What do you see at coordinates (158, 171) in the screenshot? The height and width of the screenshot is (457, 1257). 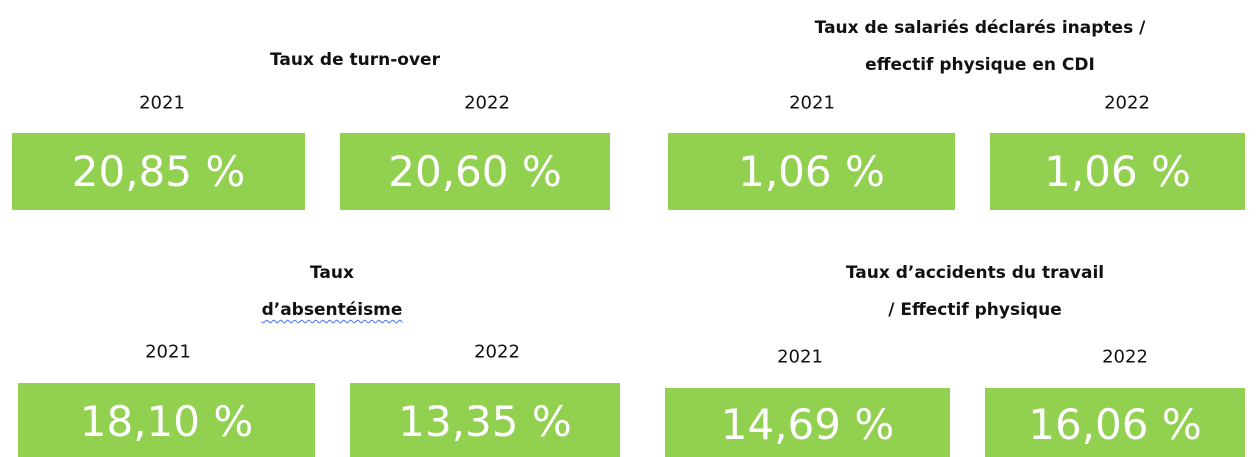 I see `kpi-value: 20,85 %` at bounding box center [158, 171].